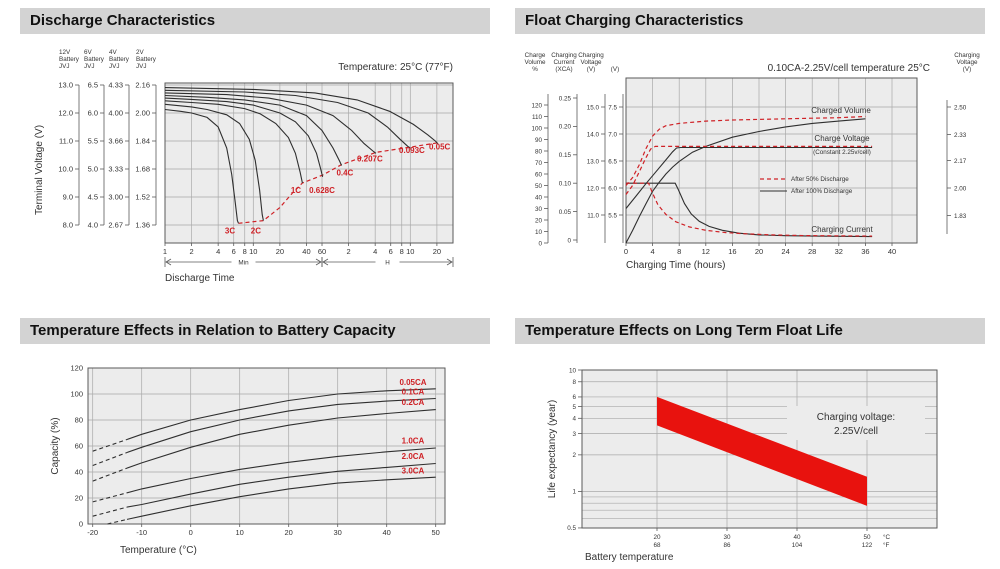  I want to click on y-tick-label: 100, so click(76, 394).